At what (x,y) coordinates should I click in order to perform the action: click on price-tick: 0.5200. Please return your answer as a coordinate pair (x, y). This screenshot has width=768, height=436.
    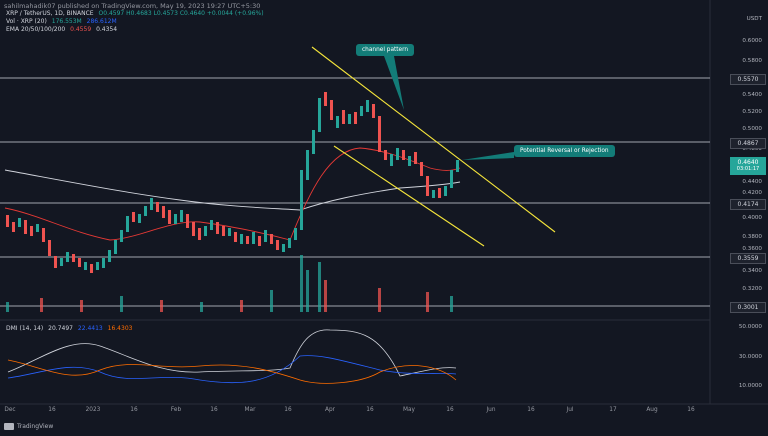
    Looking at the image, I should click on (752, 112).